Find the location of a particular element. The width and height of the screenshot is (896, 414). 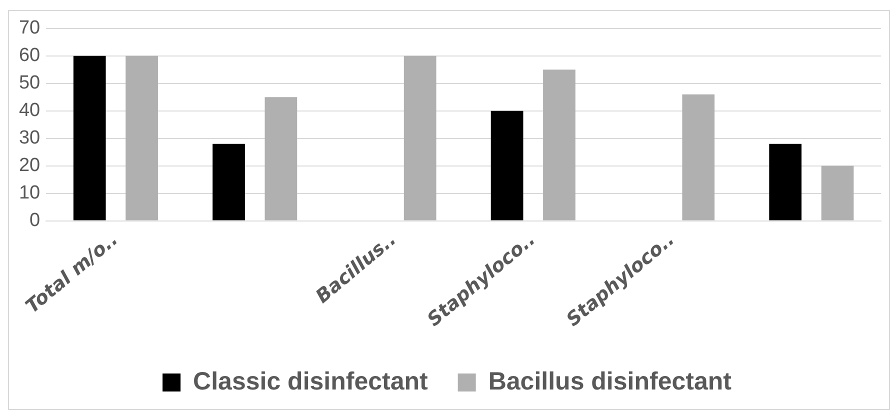

legend-label: Classic disinfectant is located at coordinates (311, 381).